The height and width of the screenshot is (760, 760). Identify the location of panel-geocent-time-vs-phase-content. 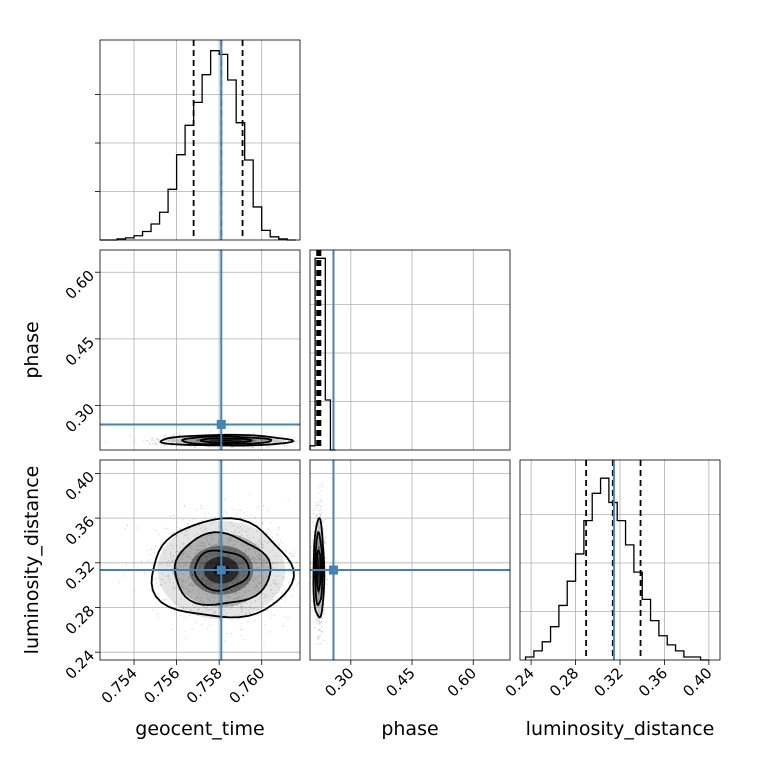
(200, 350).